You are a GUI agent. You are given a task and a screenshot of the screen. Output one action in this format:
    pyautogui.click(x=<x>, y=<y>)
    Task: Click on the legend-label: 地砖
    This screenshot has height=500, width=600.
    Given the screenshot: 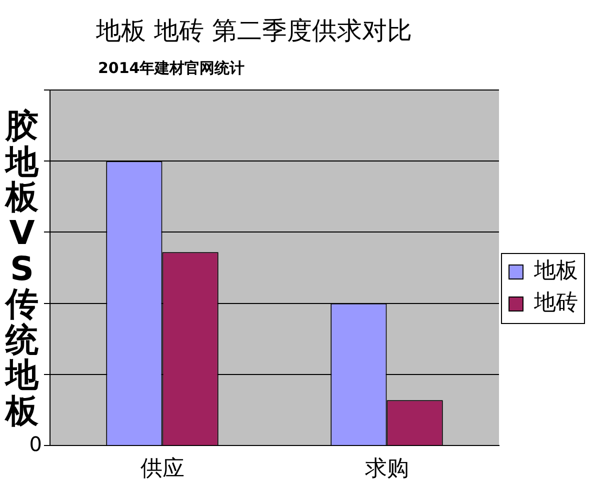 What is the action you would take?
    pyautogui.click(x=555, y=303)
    